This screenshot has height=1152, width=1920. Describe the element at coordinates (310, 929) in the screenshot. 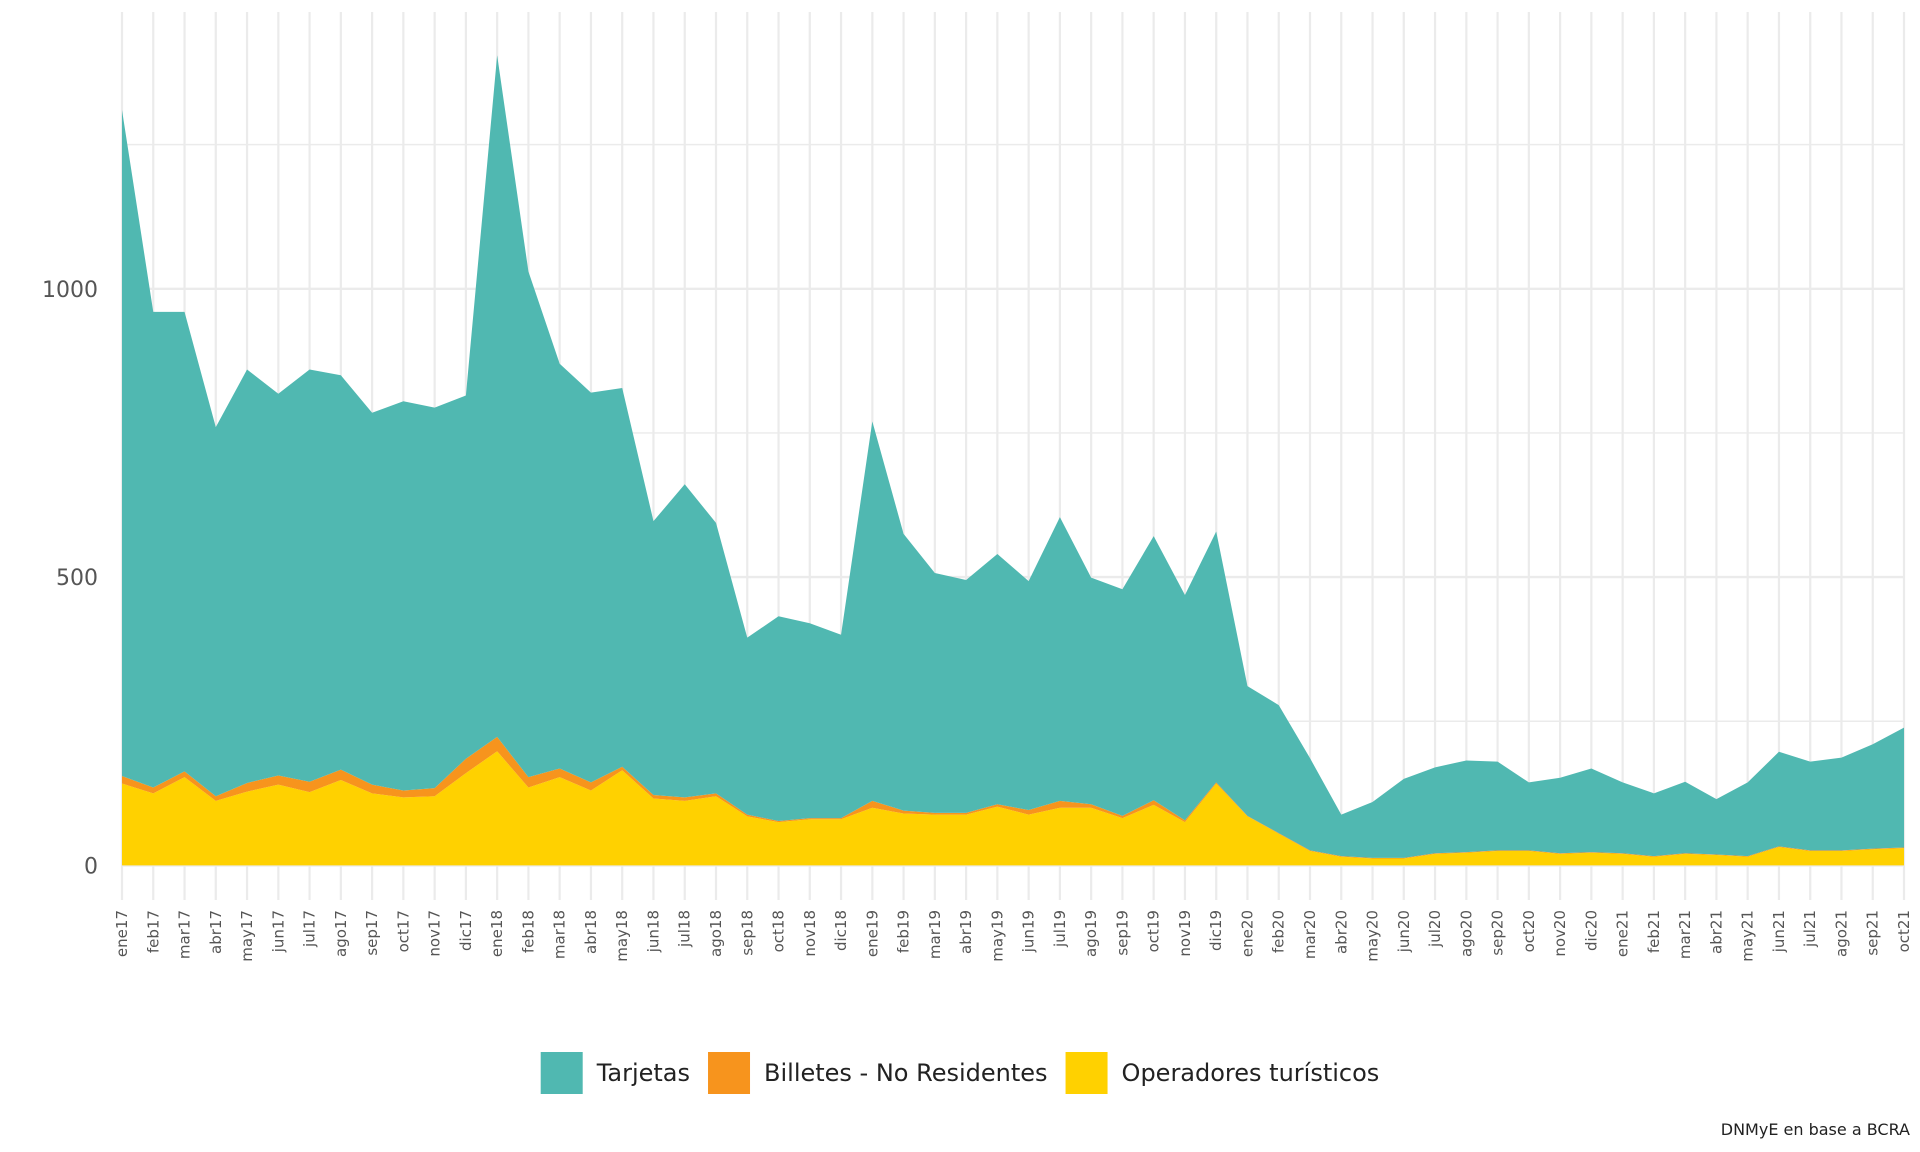

I see `x-tick-label: jul17` at that location.